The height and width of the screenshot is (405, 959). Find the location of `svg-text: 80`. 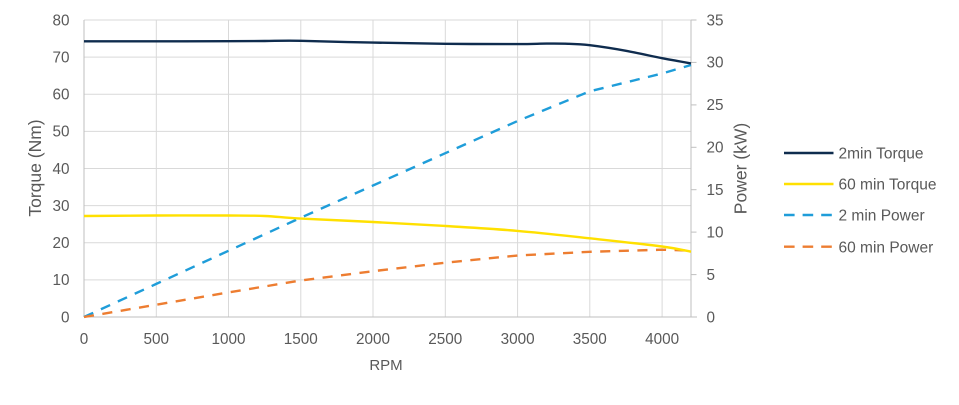

svg-text: 80 is located at coordinates (60, 20).